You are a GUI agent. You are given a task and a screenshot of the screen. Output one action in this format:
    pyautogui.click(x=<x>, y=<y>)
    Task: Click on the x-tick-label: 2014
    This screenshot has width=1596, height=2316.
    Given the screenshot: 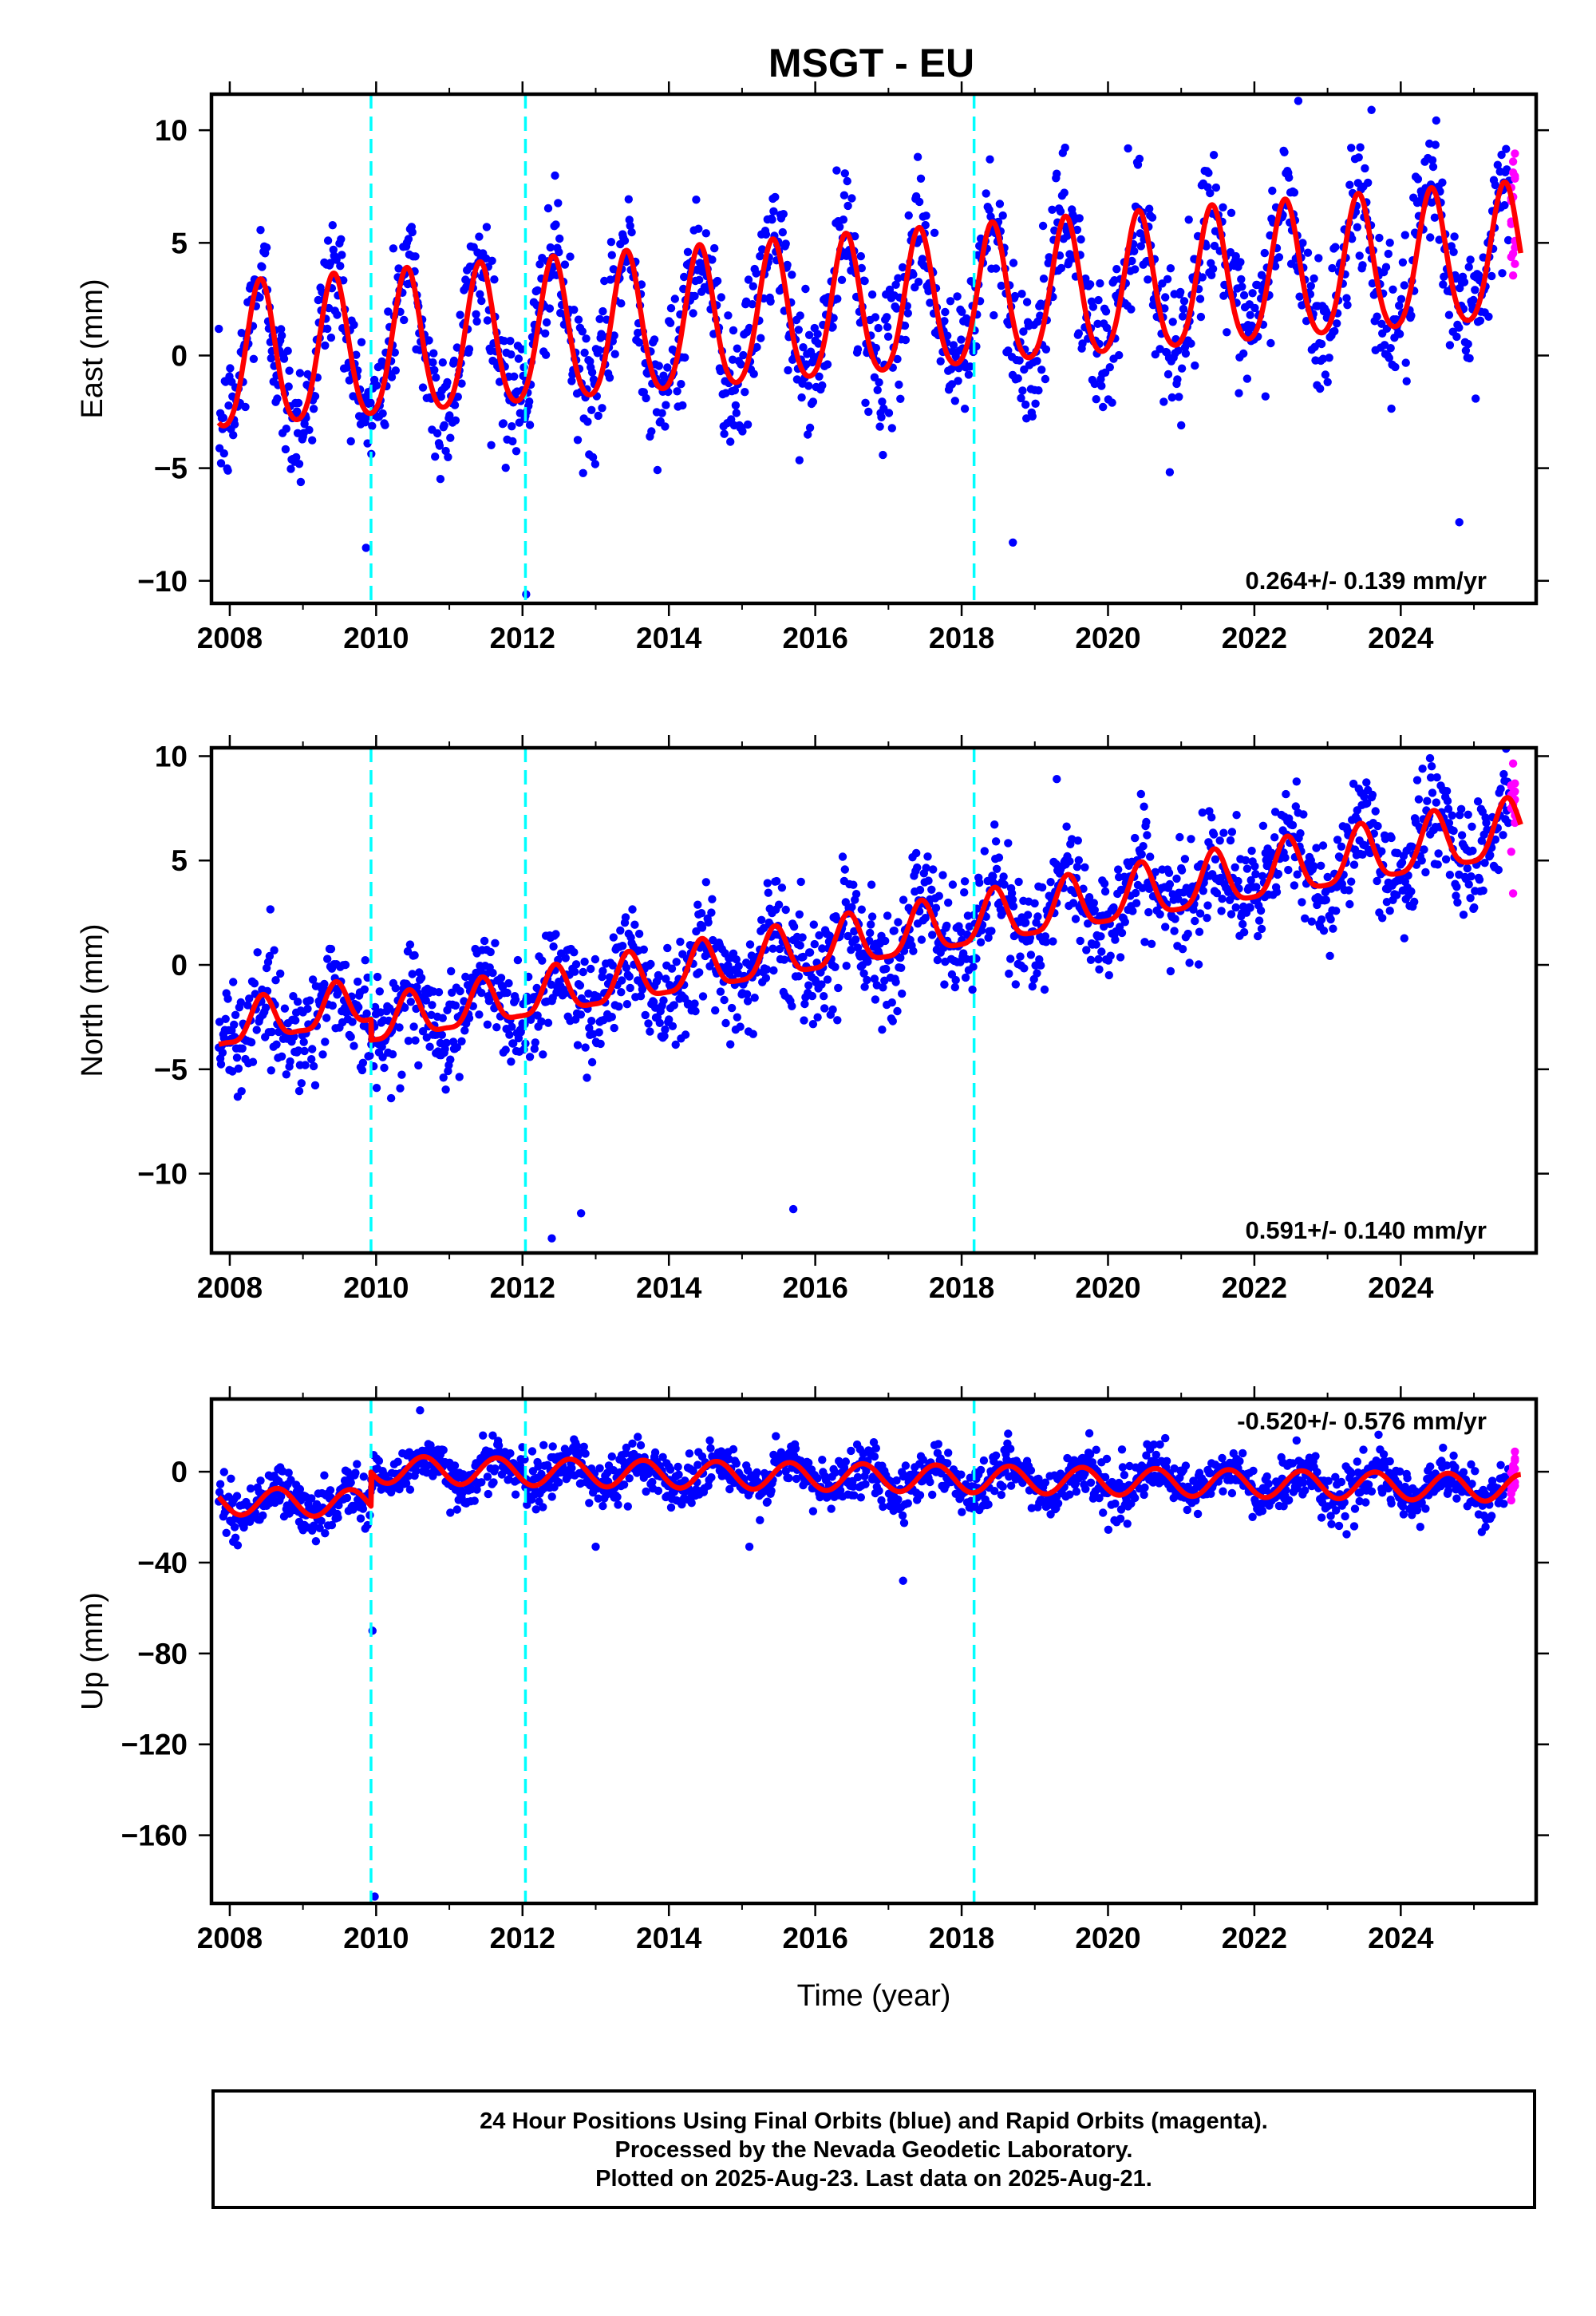 What is the action you would take?
    pyautogui.click(x=669, y=638)
    